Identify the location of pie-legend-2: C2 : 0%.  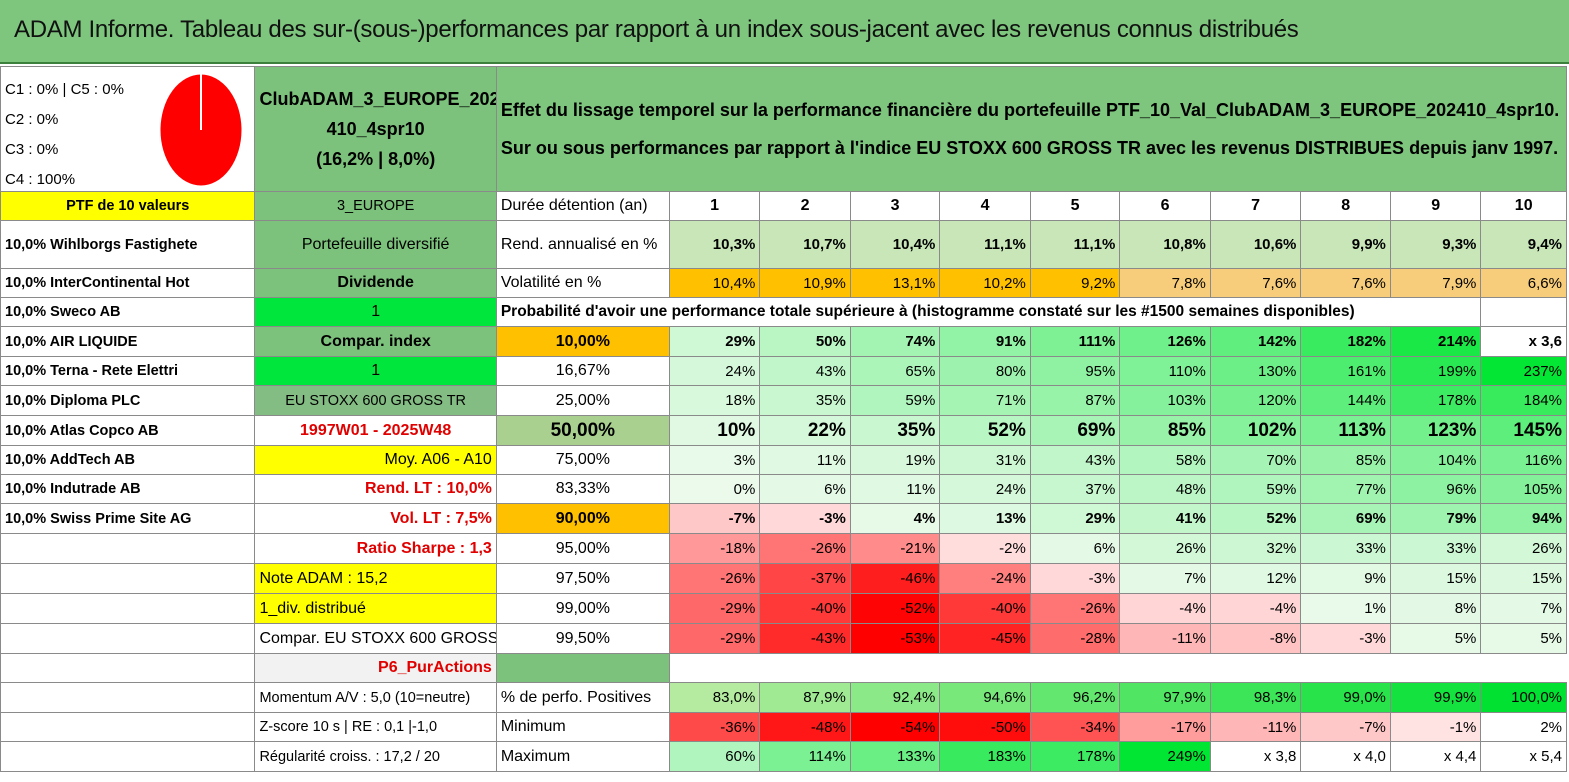
(32, 119).